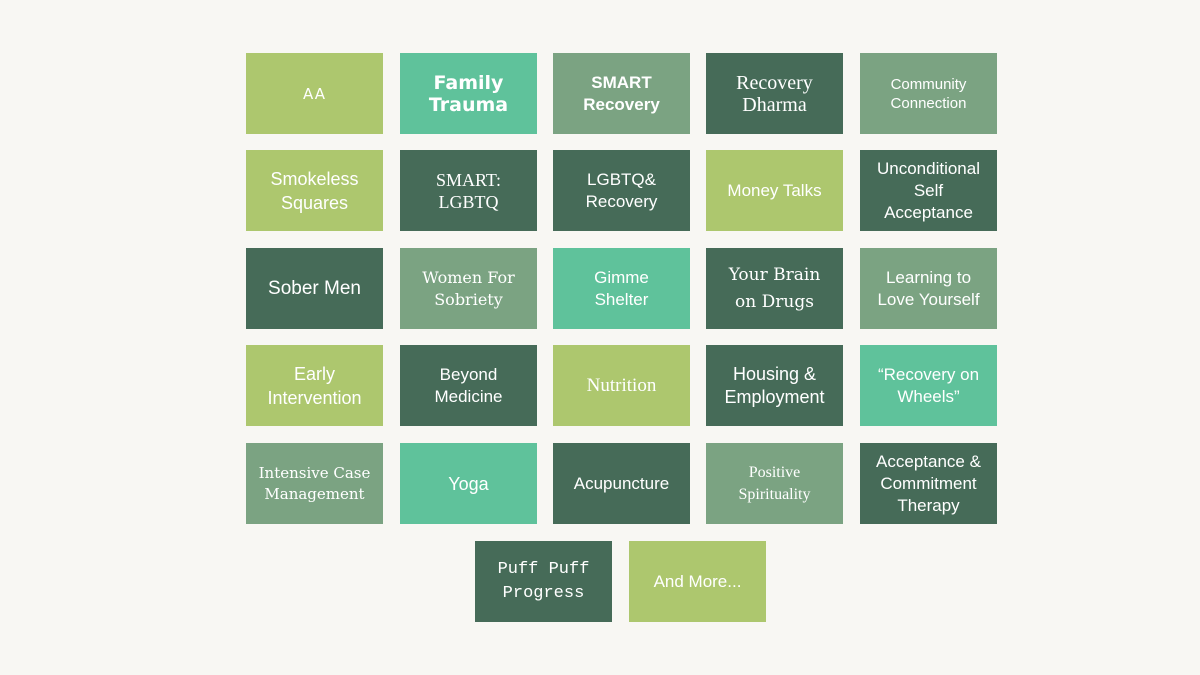 This screenshot has width=1200, height=675. What do you see at coordinates (468, 288) in the screenshot?
I see `tile-women-for-sobriety: Women For Sobriety` at bounding box center [468, 288].